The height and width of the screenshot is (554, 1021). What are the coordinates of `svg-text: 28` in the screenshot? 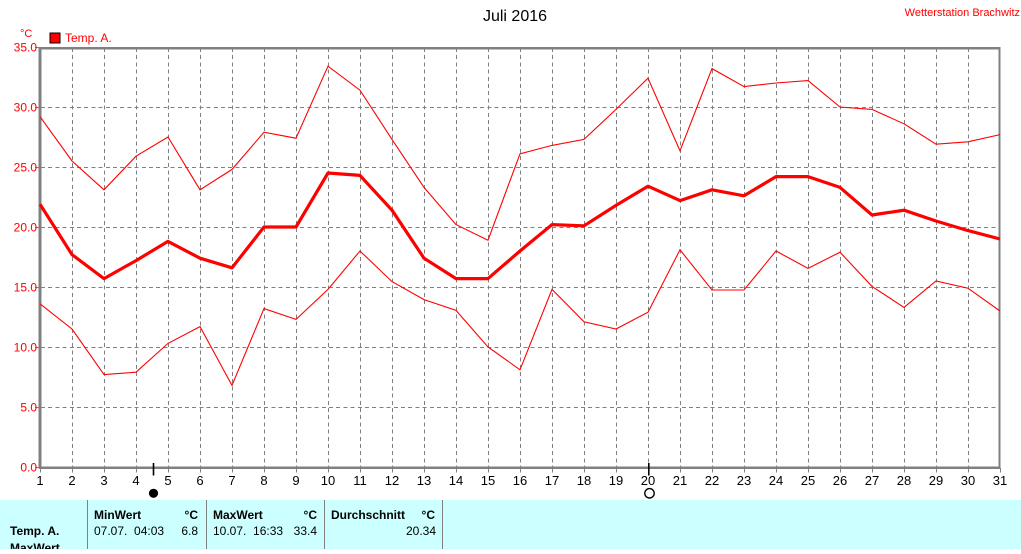 It's located at (904, 480).